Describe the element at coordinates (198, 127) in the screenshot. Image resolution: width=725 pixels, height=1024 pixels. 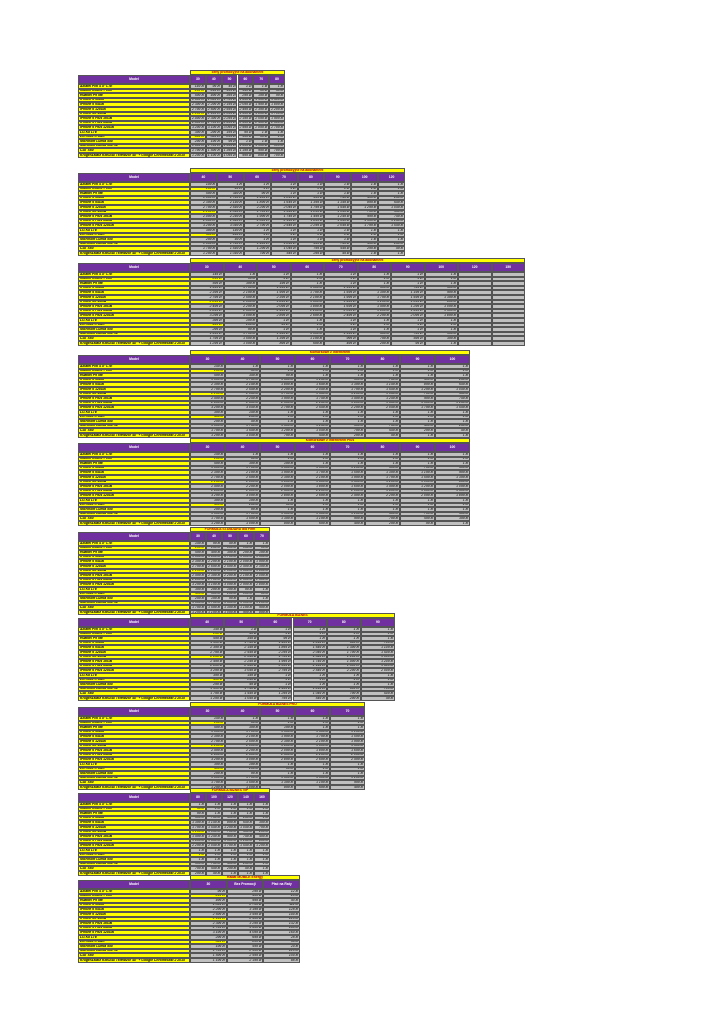
I see `price-cell: 3 299 zł` at that location.